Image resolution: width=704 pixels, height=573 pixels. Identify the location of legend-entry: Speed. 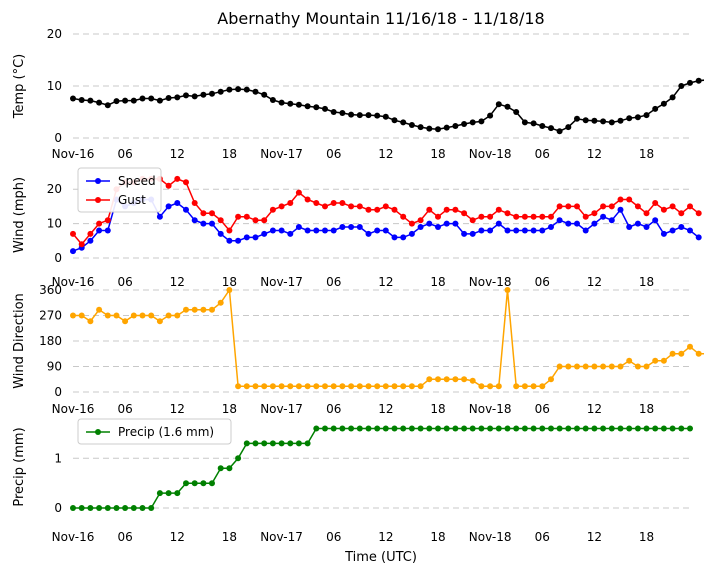
(137, 181).